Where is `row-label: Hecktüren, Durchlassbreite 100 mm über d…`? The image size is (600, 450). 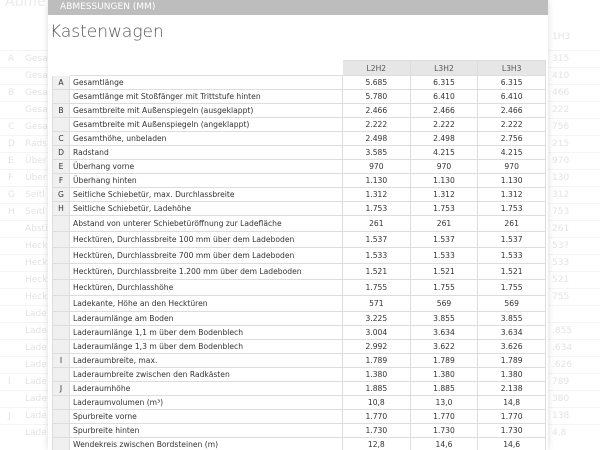
row-label: Hecktüren, Durchlassbreite 100 mm über d… is located at coordinates (206, 239).